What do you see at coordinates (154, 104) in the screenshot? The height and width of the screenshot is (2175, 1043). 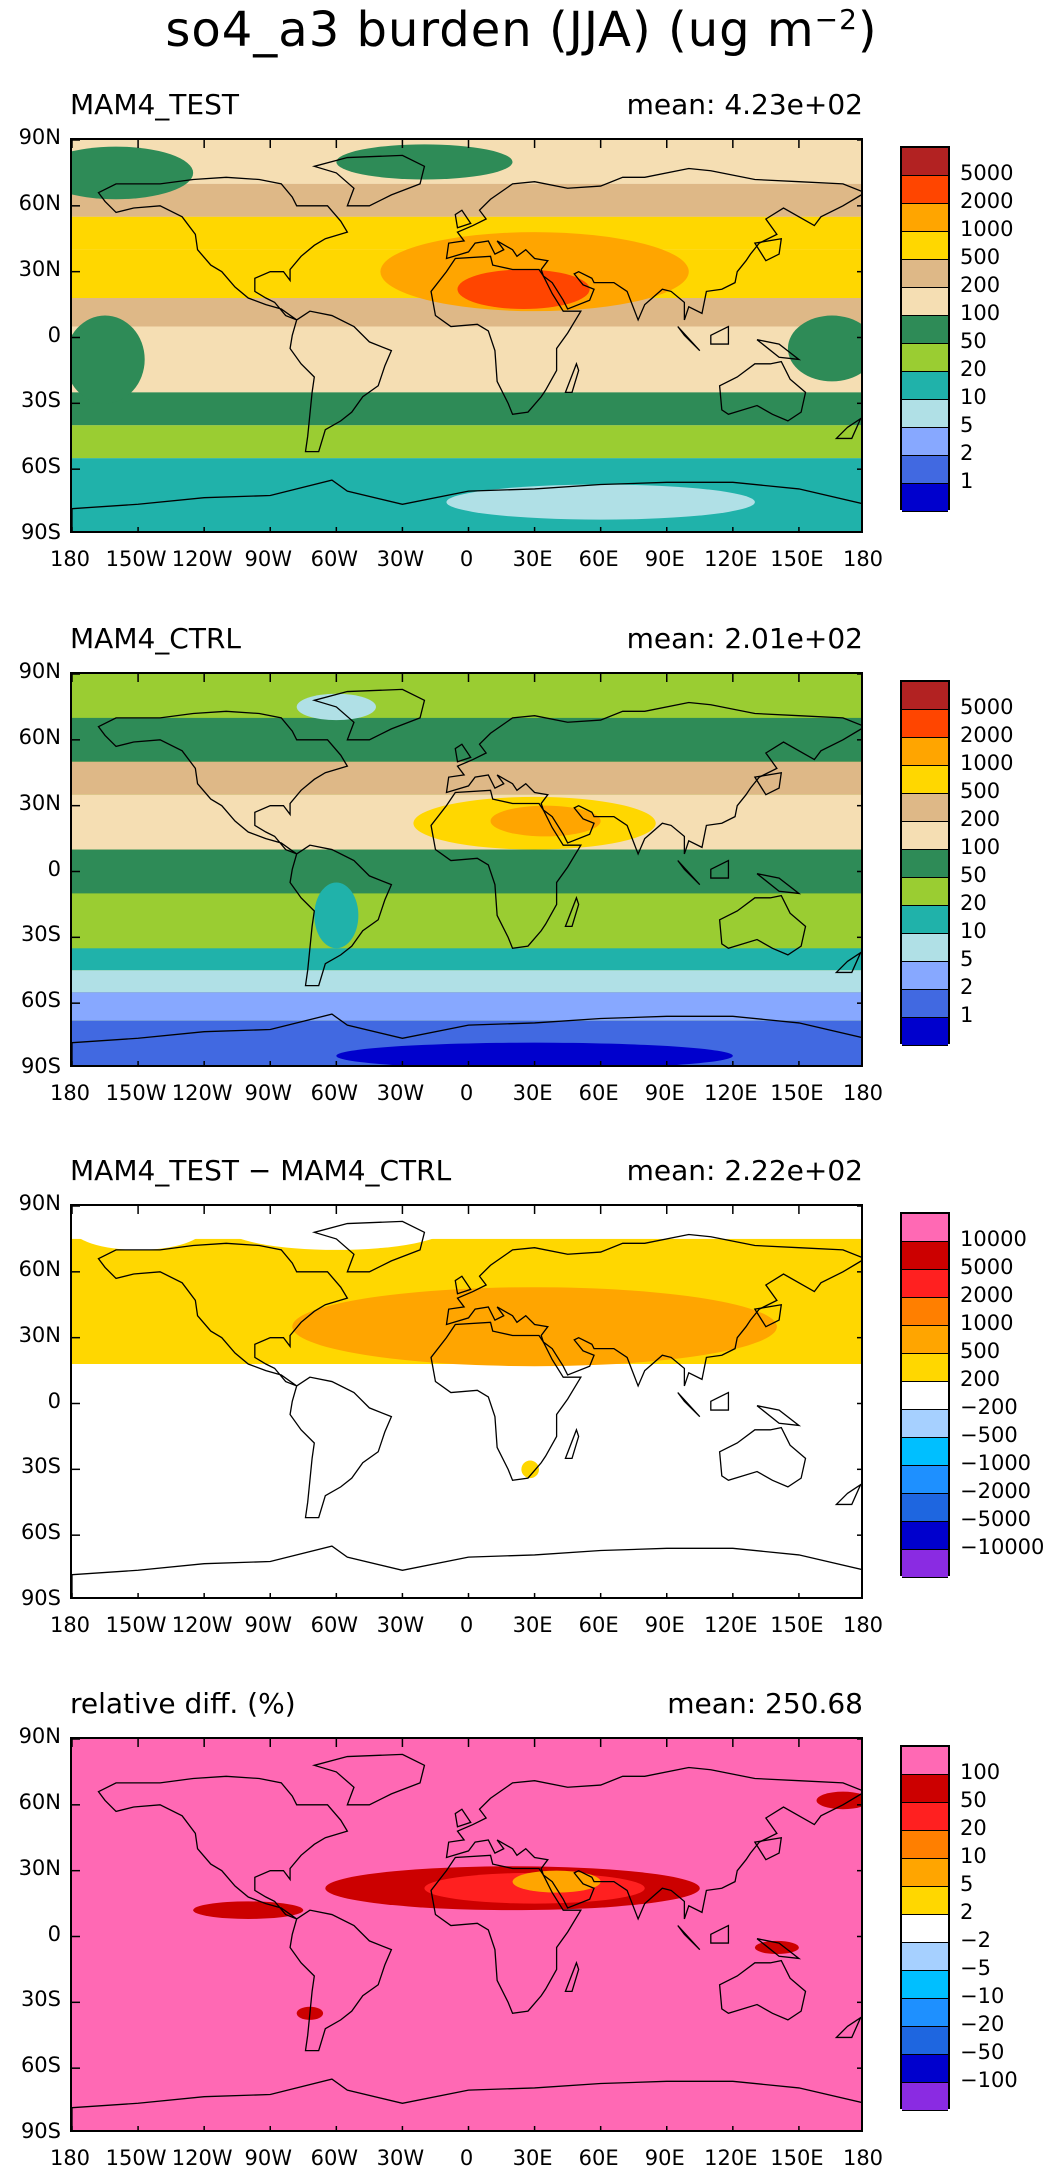 I see `panel-title: MAM4_TEST` at bounding box center [154, 104].